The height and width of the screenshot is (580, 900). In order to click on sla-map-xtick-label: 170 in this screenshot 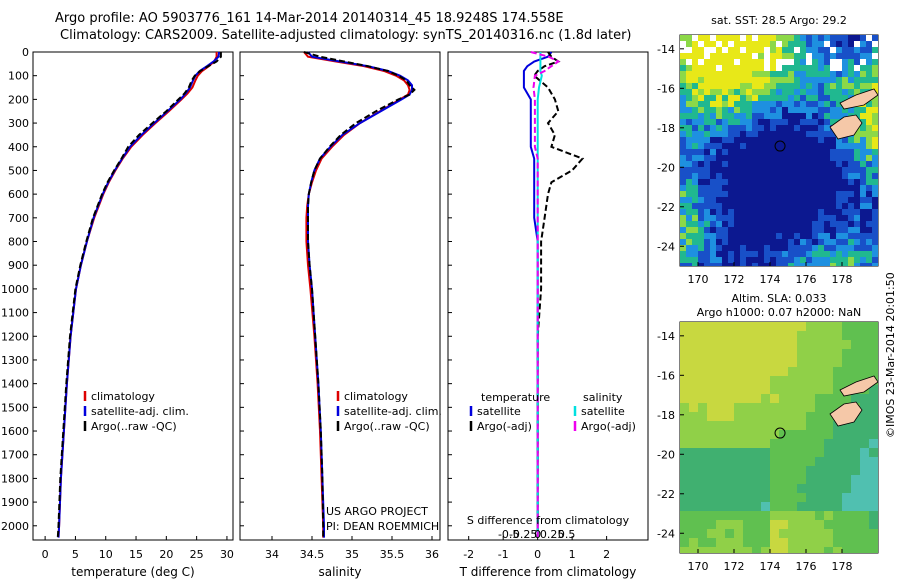, I will do `click(698, 566)`.